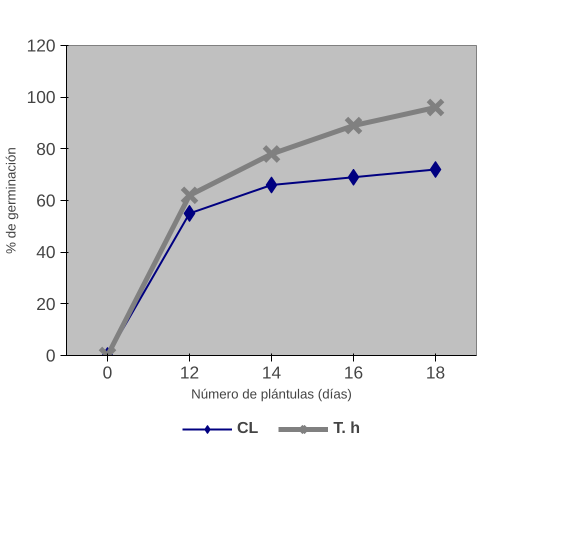  I want to click on x-tick-label: 16, so click(354, 372).